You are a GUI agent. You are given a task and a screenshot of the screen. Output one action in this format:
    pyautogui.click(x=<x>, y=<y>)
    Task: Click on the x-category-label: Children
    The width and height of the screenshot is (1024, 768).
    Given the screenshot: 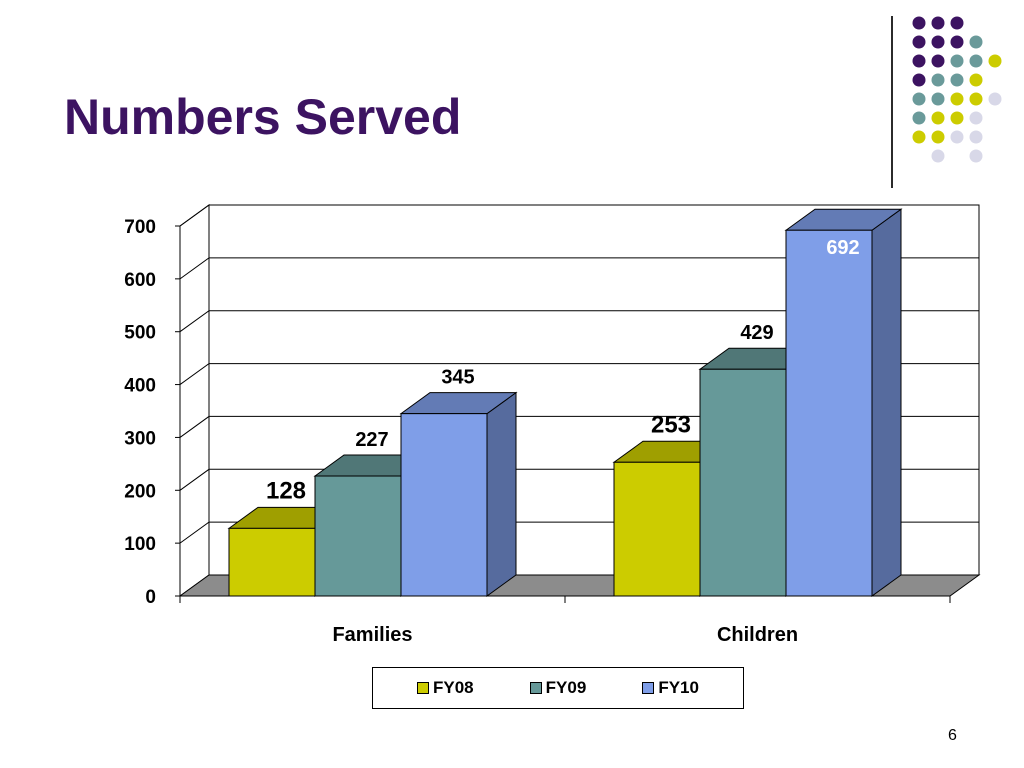 What is the action you would take?
    pyautogui.click(x=757, y=635)
    